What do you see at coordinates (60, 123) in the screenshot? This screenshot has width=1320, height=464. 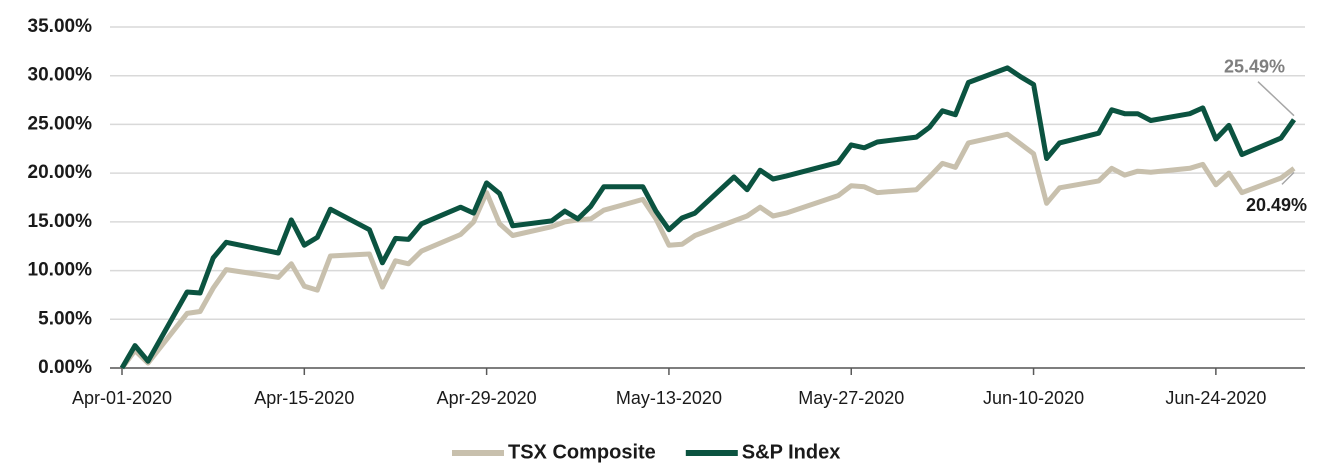 I see `y-tick-label: 25.00%` at bounding box center [60, 123].